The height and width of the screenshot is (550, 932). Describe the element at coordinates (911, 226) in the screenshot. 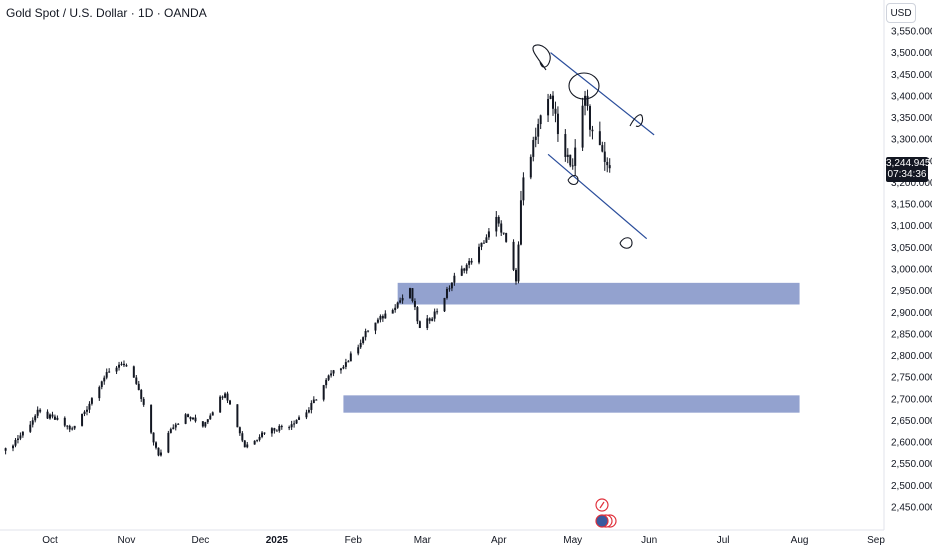

I see `price-tick-label: 3,100.000` at that location.